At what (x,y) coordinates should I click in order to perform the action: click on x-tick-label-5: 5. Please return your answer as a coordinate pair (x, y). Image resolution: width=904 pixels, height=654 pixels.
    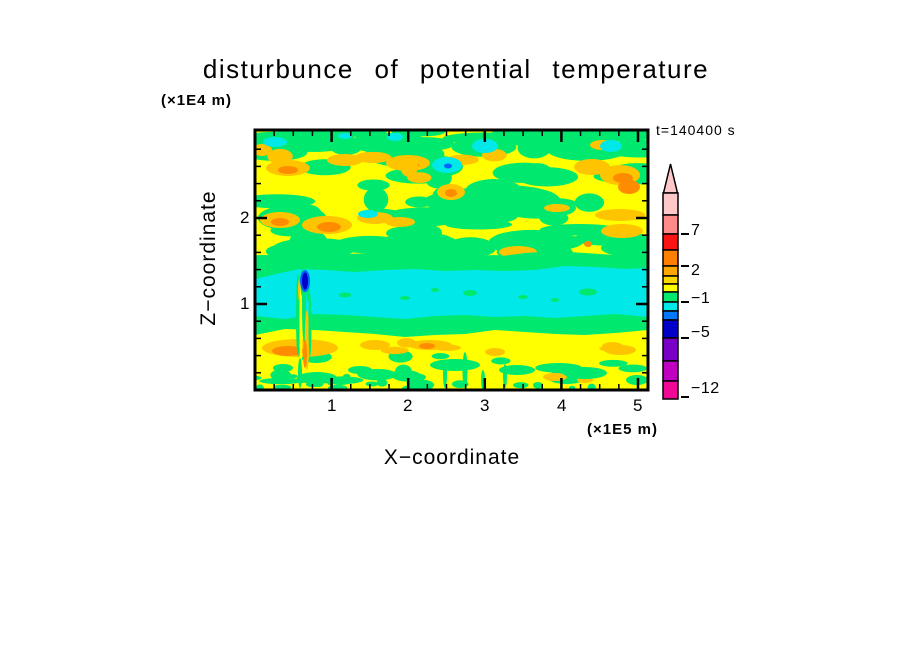
    Looking at the image, I should click on (638, 405).